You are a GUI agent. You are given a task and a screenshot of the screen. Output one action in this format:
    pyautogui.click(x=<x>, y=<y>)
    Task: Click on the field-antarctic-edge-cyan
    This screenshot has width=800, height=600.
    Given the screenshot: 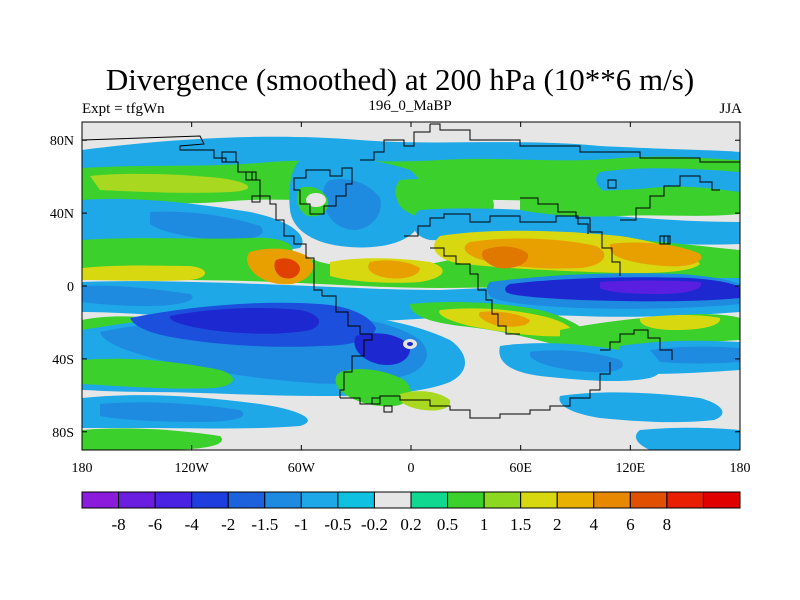 What is the action you would take?
    pyautogui.click(x=687, y=438)
    